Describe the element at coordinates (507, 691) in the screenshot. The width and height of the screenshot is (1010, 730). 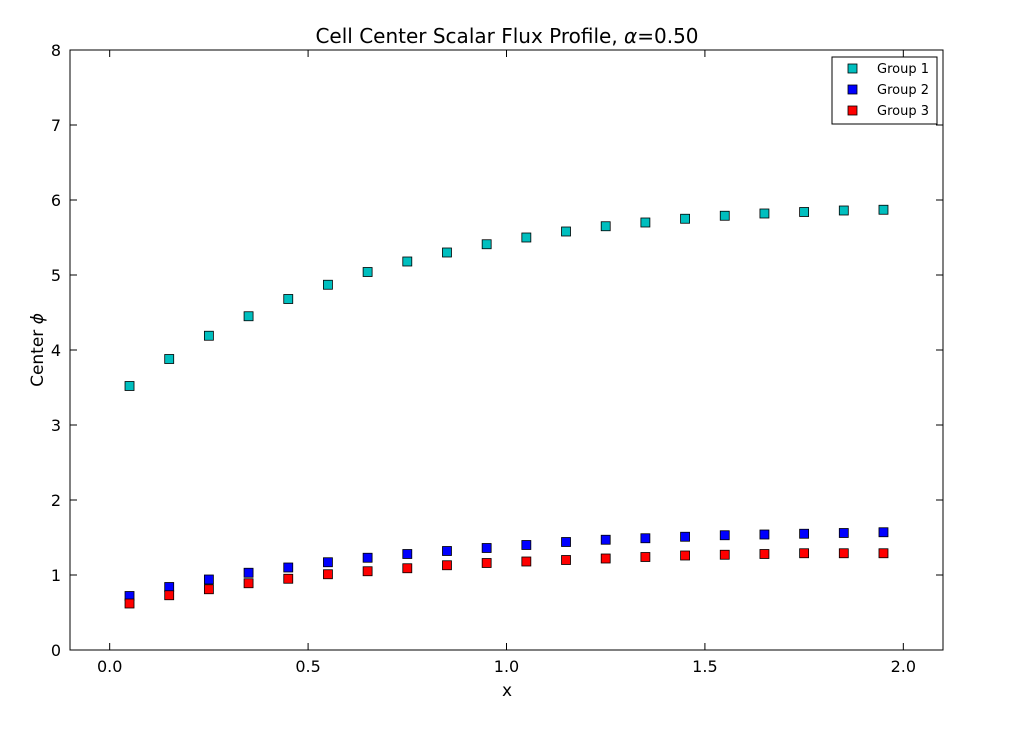
I see `x-axis-label: x` at that location.